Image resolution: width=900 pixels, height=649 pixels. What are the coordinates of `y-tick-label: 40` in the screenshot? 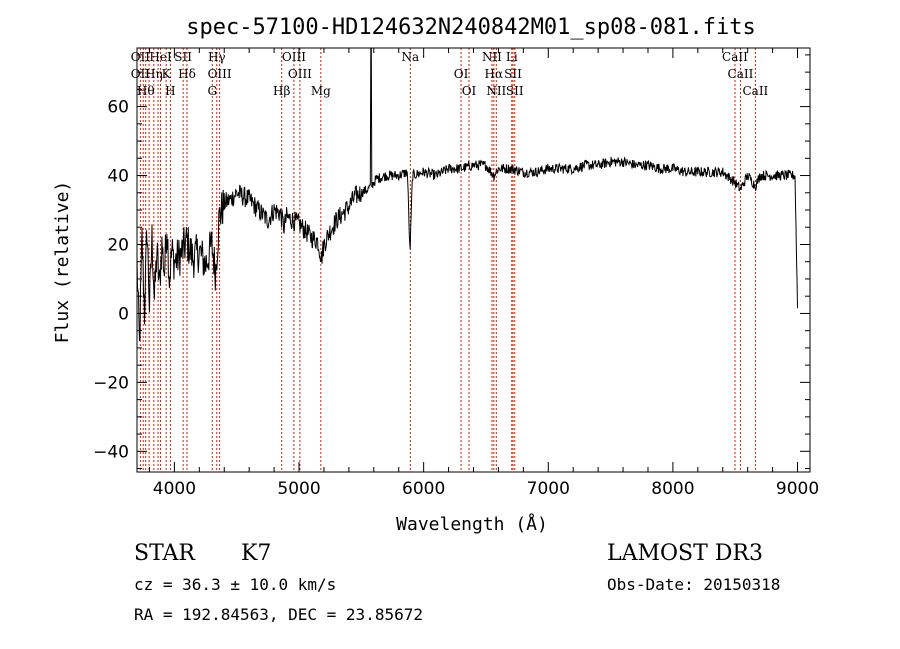 It's located at (118, 177).